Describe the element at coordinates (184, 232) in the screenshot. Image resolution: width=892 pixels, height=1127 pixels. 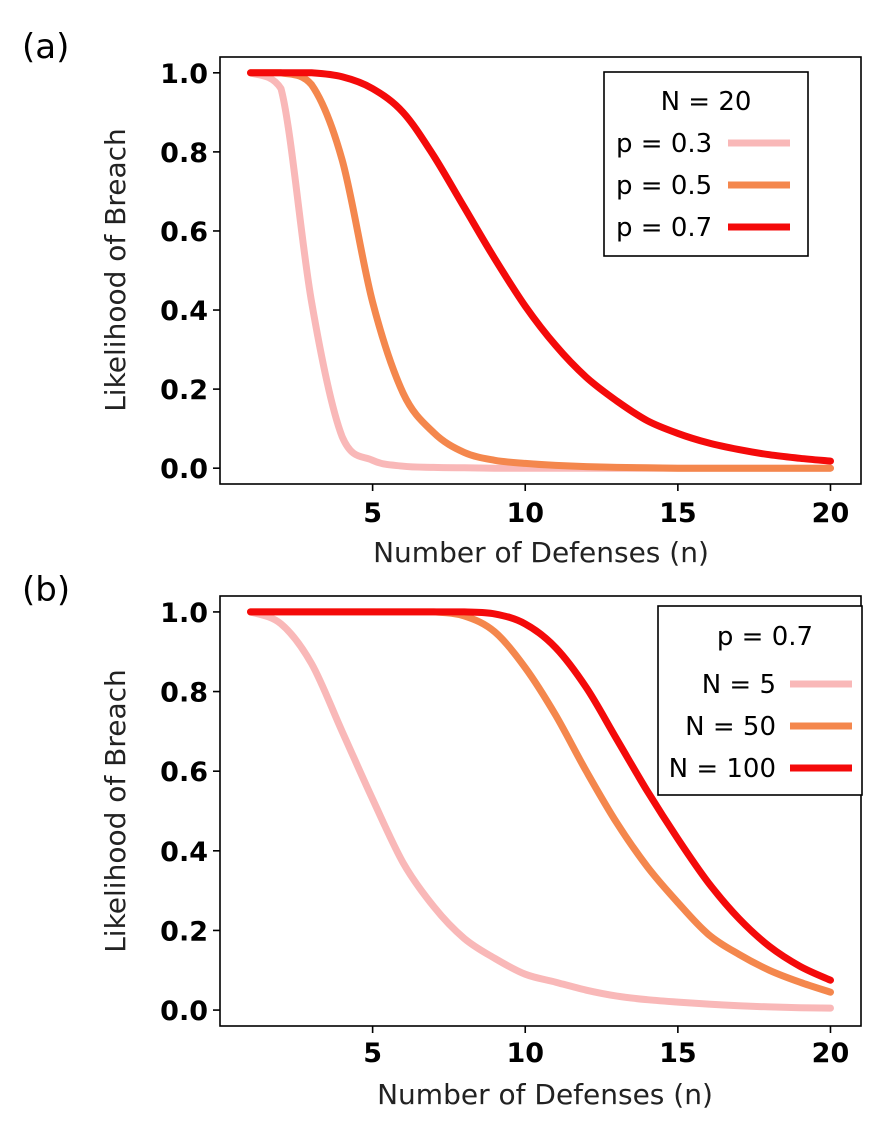
I see `panel-a-y-tick-label: 0.6` at that location.